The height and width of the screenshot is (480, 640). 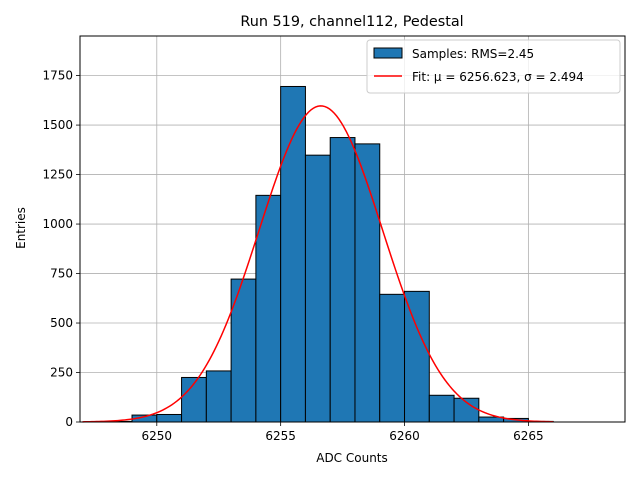 What do you see at coordinates (343, 432) in the screenshot?
I see `x-axis-ticks: 6250 6255 6260 6265` at bounding box center [343, 432].